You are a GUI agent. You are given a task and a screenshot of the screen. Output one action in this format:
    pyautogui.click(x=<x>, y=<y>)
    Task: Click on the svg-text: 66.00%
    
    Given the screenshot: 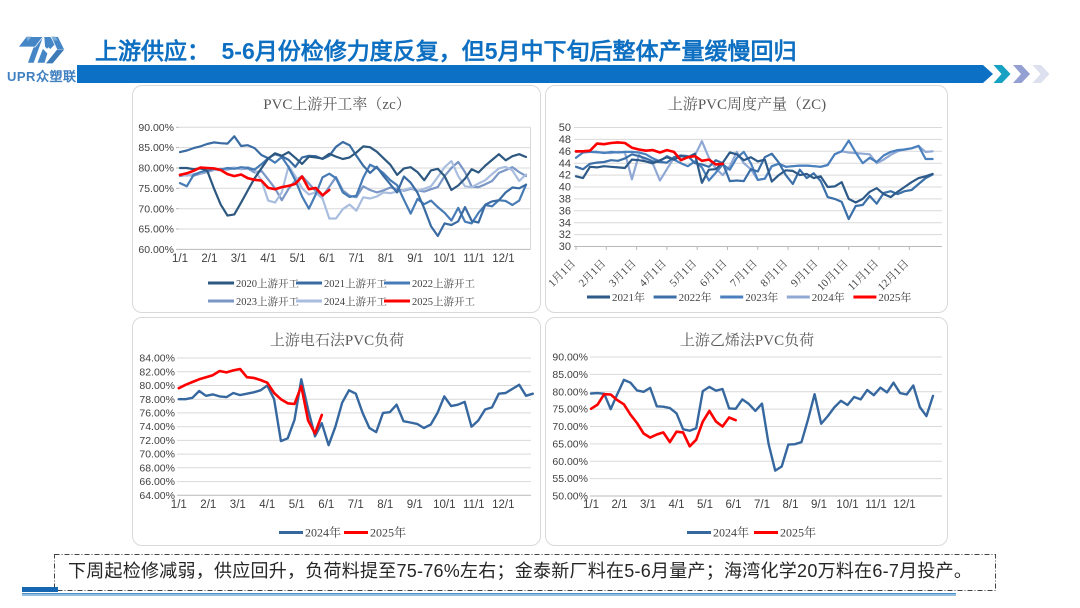 What is the action you would take?
    pyautogui.click(x=157, y=482)
    